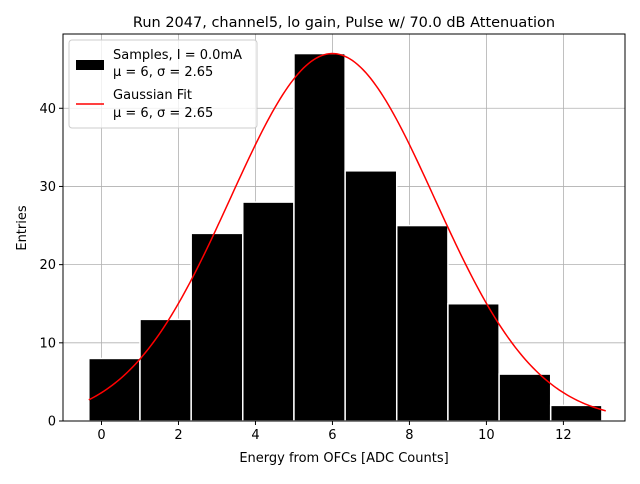 This screenshot has height=484, width=640. I want to click on legend-label-fit: Gaussian Fit, so click(152, 95).